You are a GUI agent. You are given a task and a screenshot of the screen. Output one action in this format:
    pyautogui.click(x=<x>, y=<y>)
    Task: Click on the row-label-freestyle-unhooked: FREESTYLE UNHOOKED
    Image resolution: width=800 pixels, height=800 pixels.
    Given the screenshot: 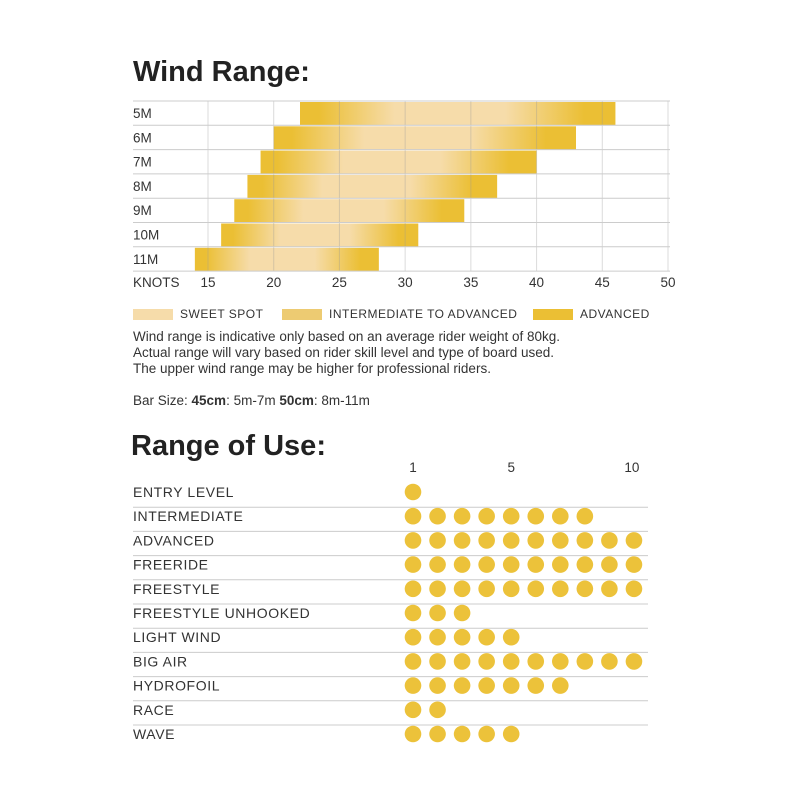 What is the action you would take?
    pyautogui.click(x=221, y=613)
    